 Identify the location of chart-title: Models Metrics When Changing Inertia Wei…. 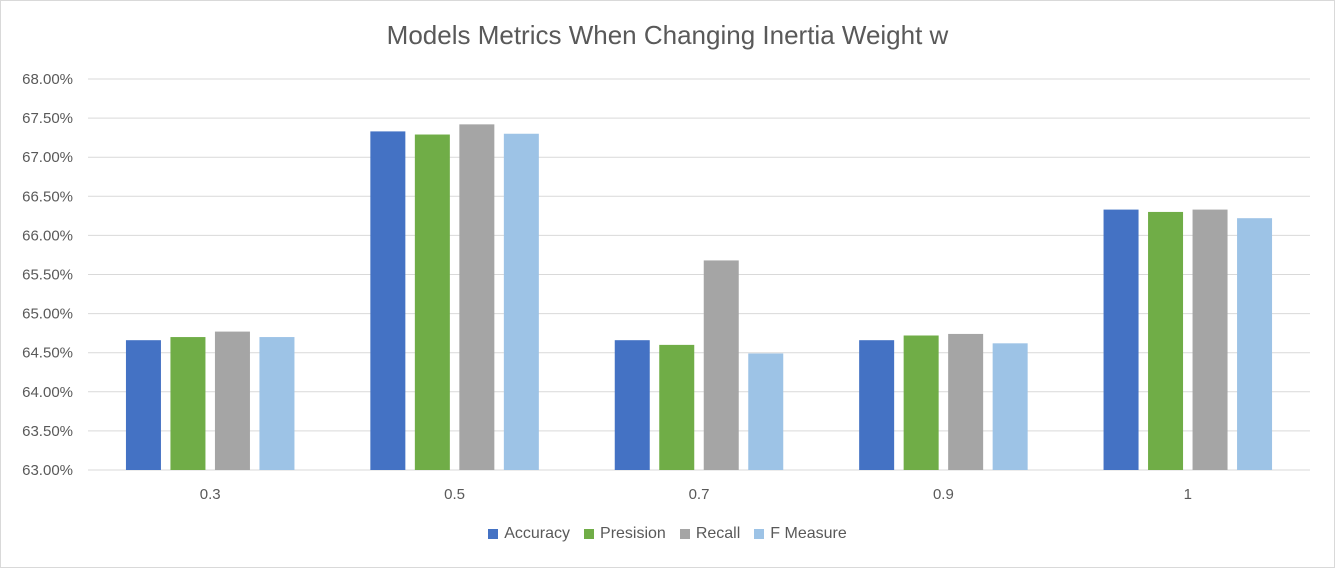
(667, 35).